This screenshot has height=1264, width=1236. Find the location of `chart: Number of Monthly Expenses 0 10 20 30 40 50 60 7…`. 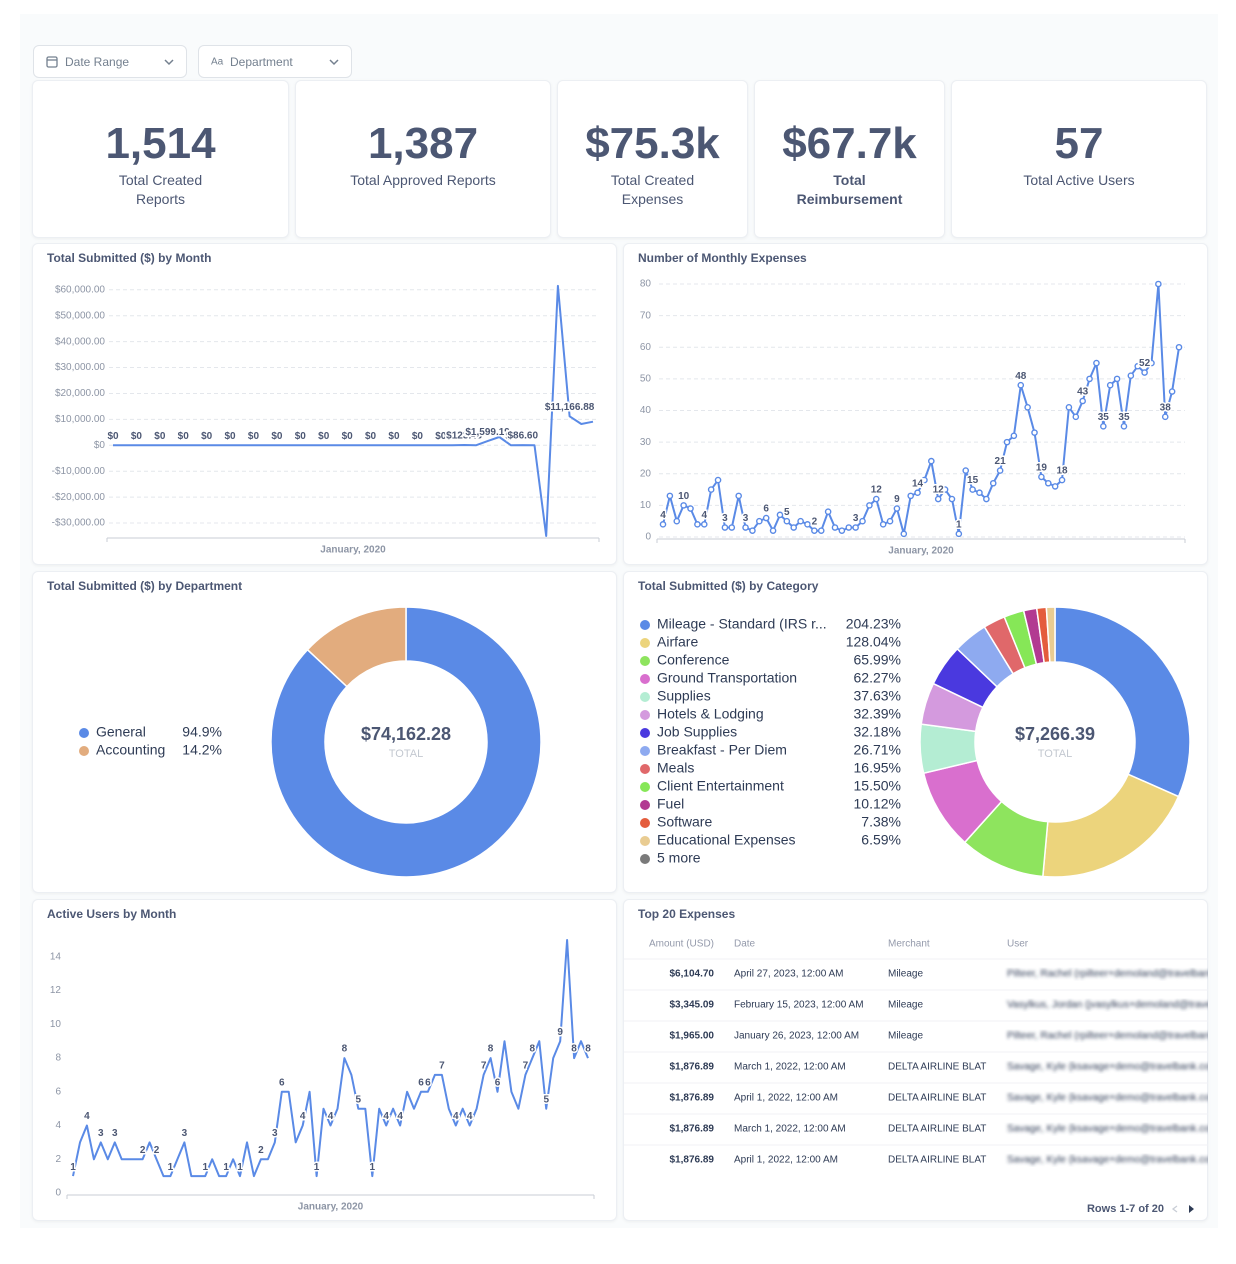

chart: Number of Monthly Expenses 0 10 20 30 40 50 60 7… is located at coordinates (912, 404).